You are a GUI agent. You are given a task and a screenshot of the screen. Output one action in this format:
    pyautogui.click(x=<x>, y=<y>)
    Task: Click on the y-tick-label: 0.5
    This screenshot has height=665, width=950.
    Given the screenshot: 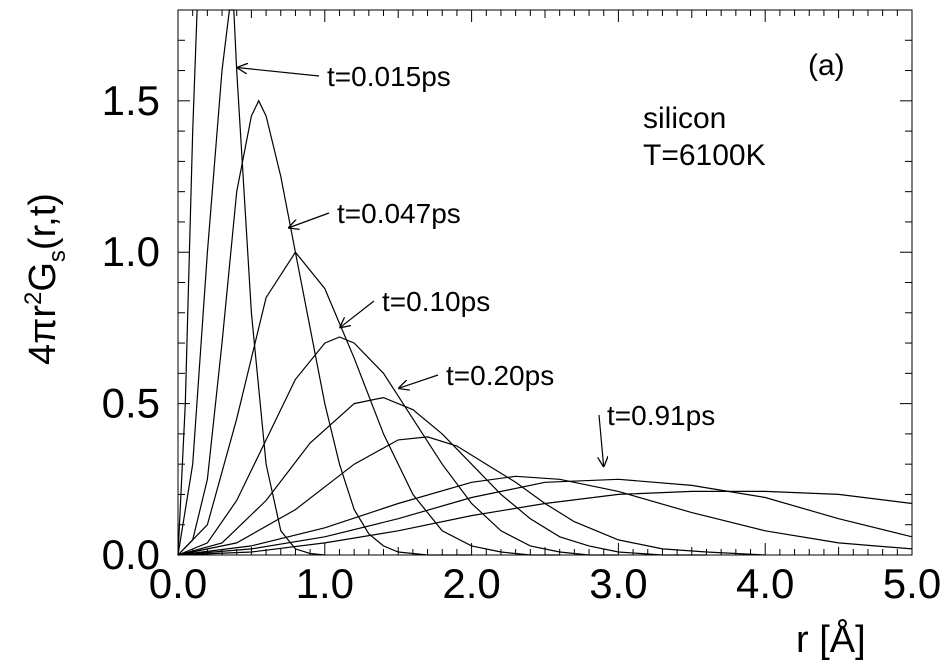 What is the action you would take?
    pyautogui.click(x=131, y=403)
    